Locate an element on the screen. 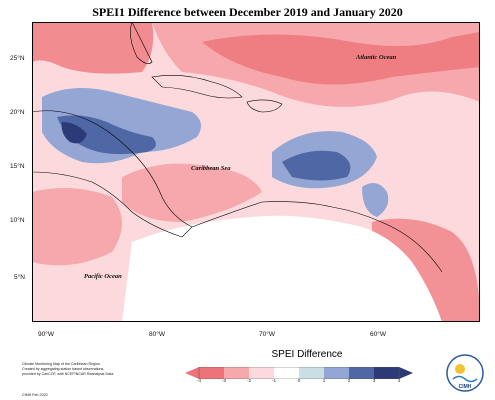 The image size is (495, 400). coast-hispaniola is located at coordinates (264, 106).